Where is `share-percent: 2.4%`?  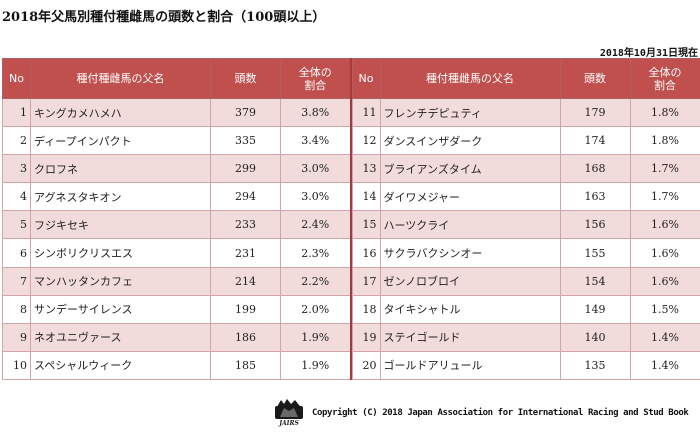
share-percent: 2.4% is located at coordinates (315, 225).